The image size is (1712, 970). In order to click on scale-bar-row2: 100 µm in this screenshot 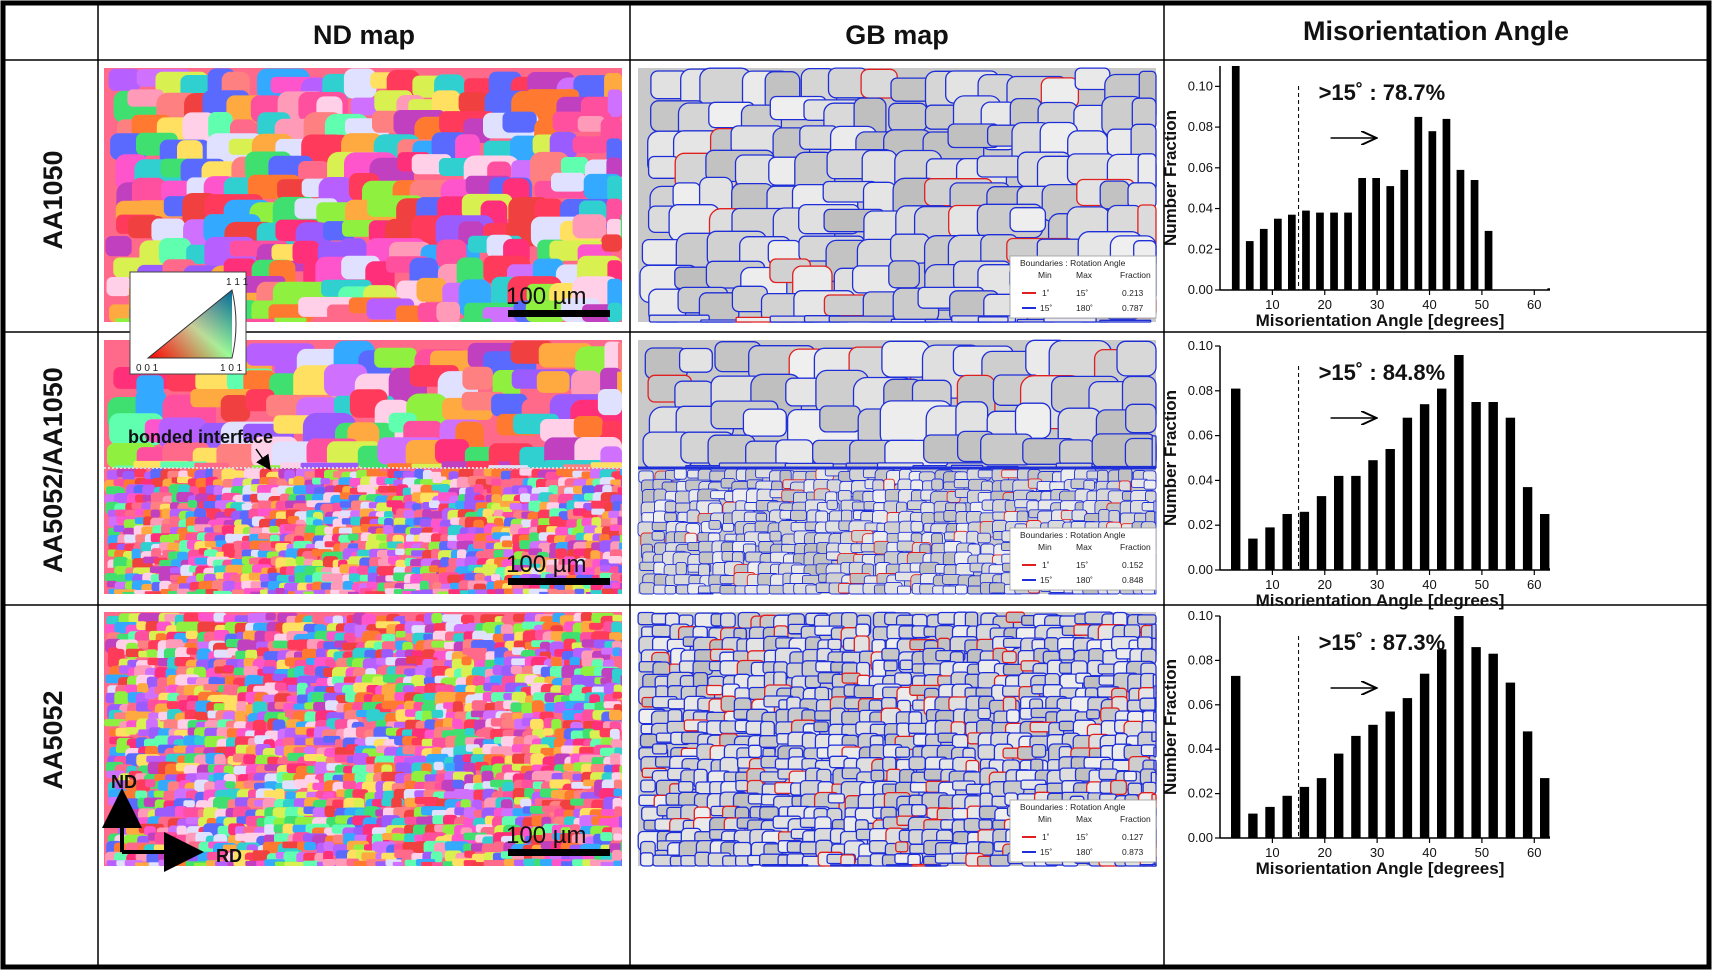, I will do `click(558, 568)`.